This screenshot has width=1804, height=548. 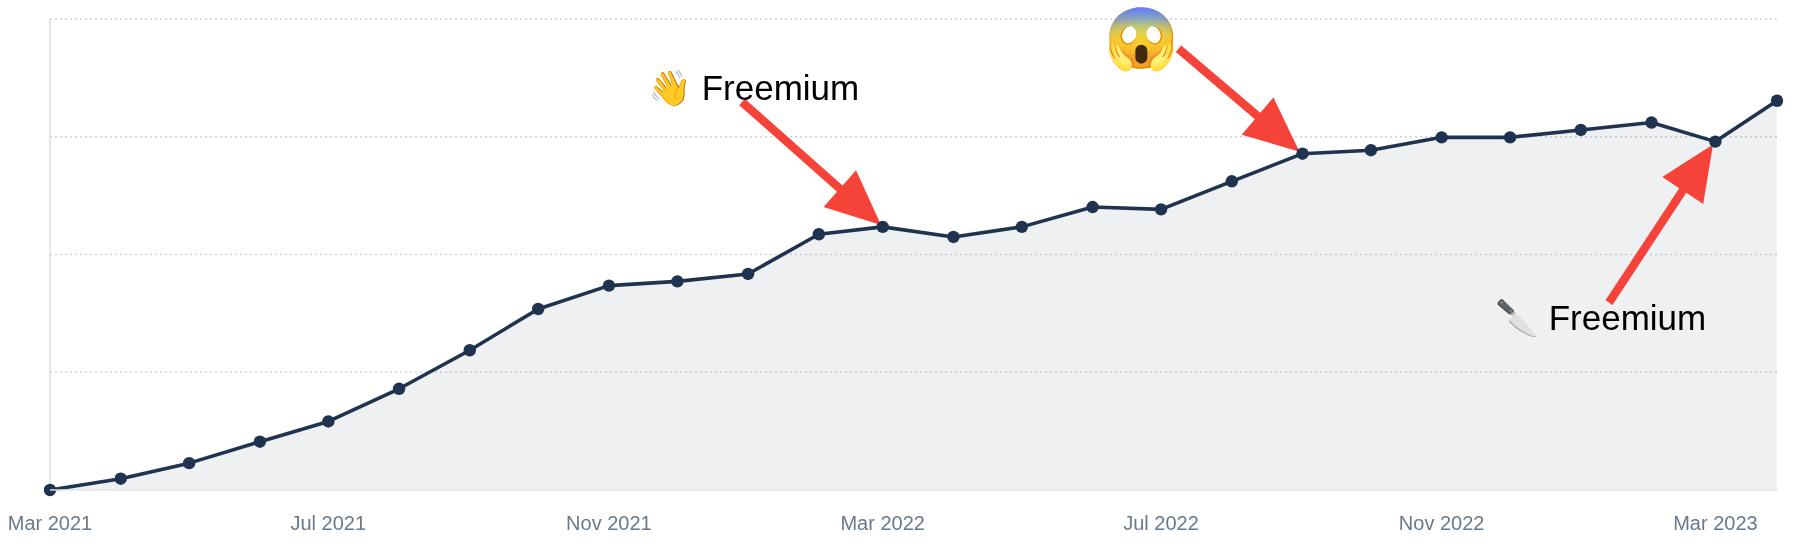 What do you see at coordinates (1441, 523) in the screenshot?
I see `x-tick-label: Nov 2022` at bounding box center [1441, 523].